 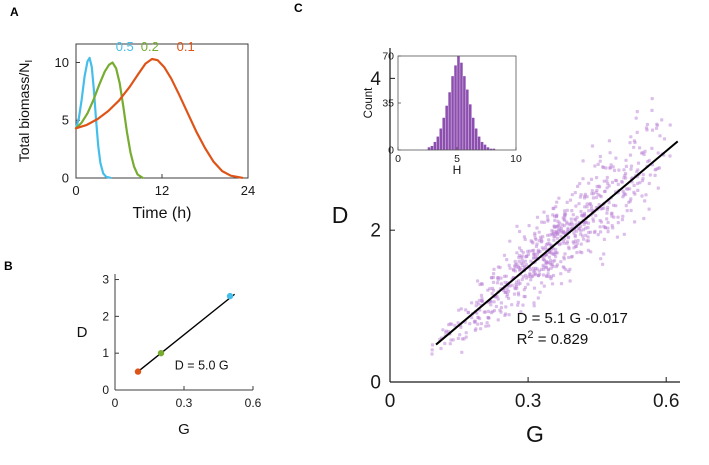 I want to click on x-tick-label: 12, so click(x=162, y=190).